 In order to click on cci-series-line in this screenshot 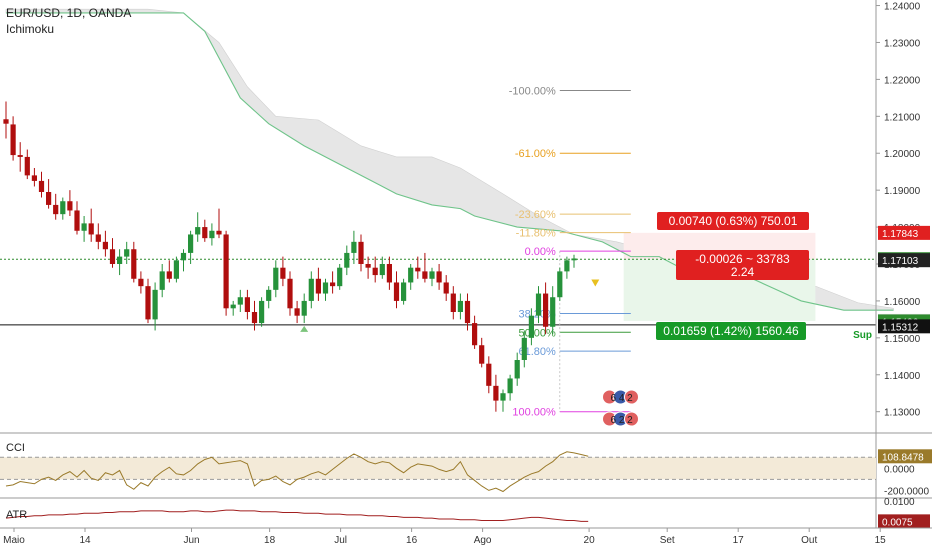, I will do `click(297, 472)`.